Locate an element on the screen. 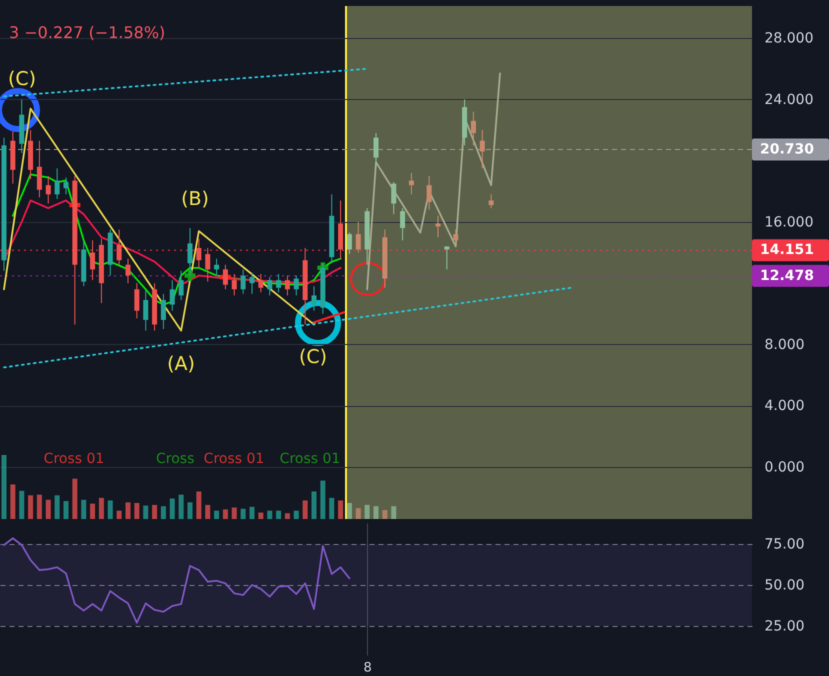 The height and width of the screenshot is (676, 829). annotation: (B) is located at coordinates (195, 199).